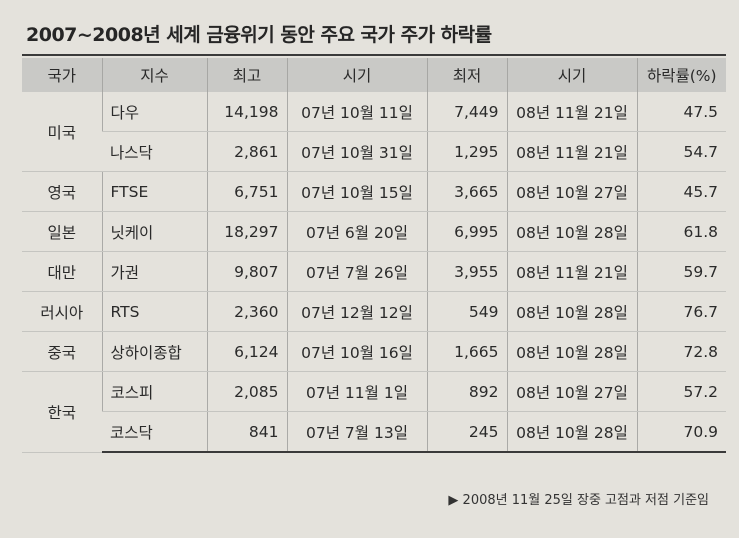 The image size is (739, 538). I want to click on header-index: 지수, so click(154, 75).